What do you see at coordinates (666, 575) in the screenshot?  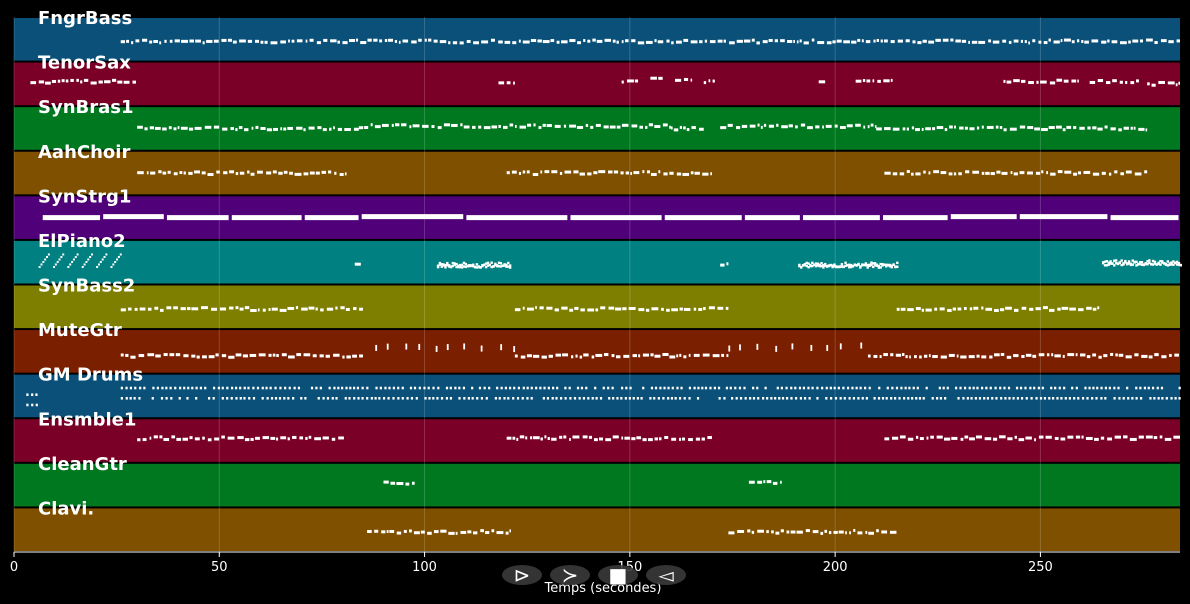 I see `prev-button: ◅` at bounding box center [666, 575].